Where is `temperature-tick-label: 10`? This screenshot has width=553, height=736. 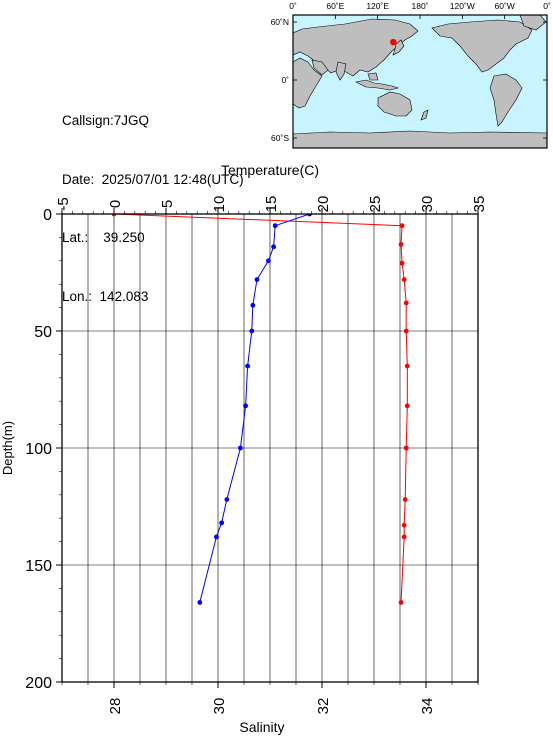 temperature-tick-label: 10 is located at coordinates (219, 204).